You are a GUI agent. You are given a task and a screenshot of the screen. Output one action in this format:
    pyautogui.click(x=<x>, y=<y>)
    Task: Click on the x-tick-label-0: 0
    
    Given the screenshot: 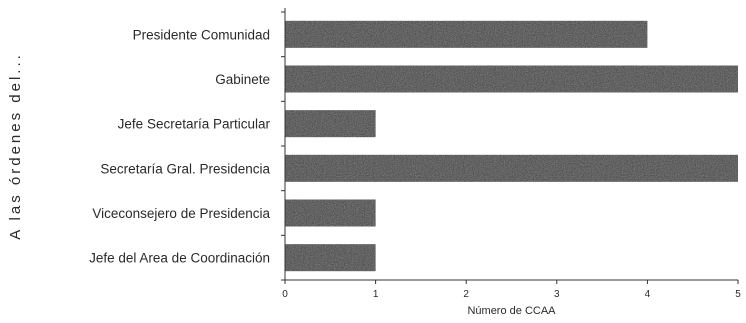 What is the action you would take?
    pyautogui.click(x=285, y=294)
    